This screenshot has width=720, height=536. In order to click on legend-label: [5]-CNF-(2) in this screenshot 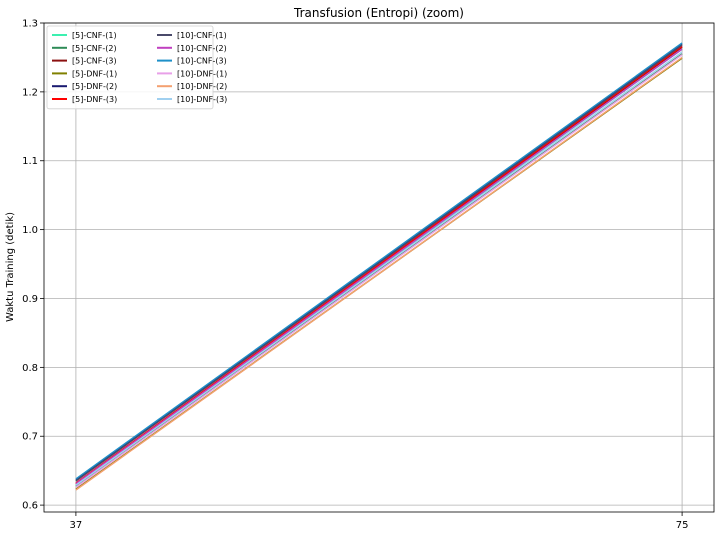, I will do `click(94, 48)`.